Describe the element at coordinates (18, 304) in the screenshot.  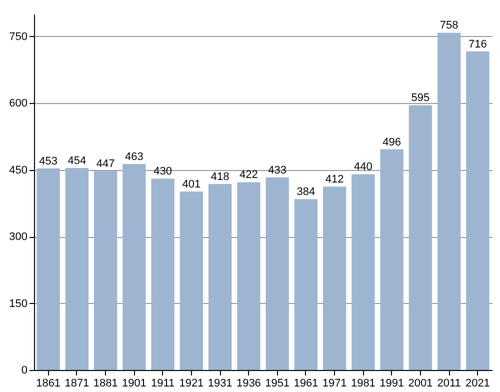
I see `y-tick-label: 150` at that location.